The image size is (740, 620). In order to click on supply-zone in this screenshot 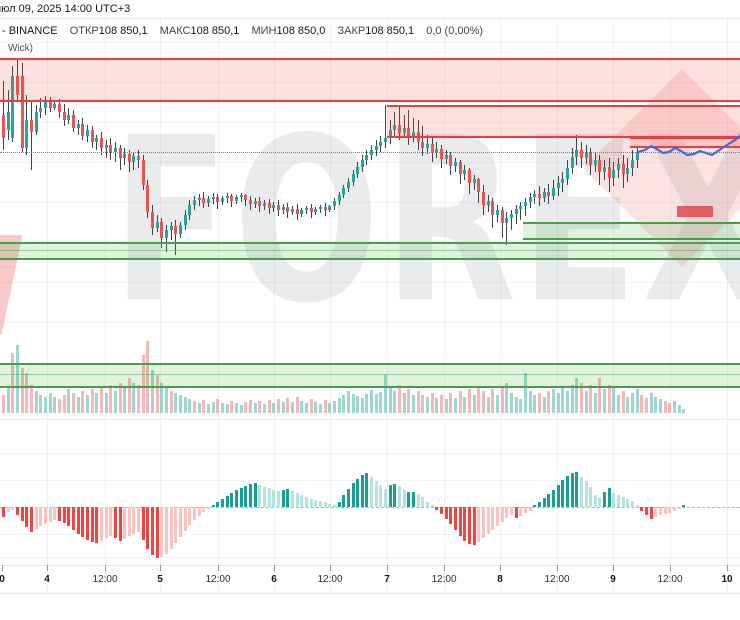, I will do `click(563, 121)`.